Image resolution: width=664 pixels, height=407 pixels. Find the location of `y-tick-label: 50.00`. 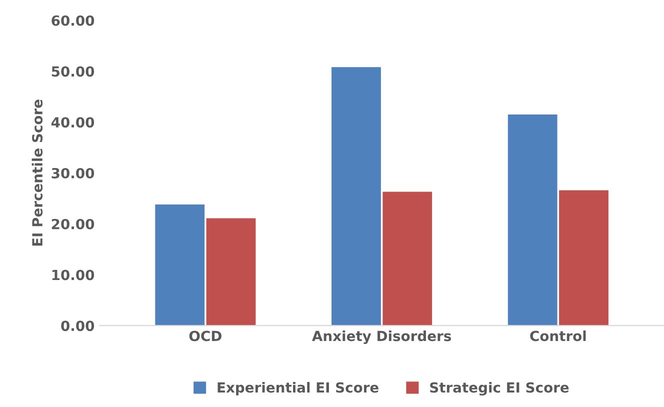

y-tick-label: 50.00 is located at coordinates (73, 71).